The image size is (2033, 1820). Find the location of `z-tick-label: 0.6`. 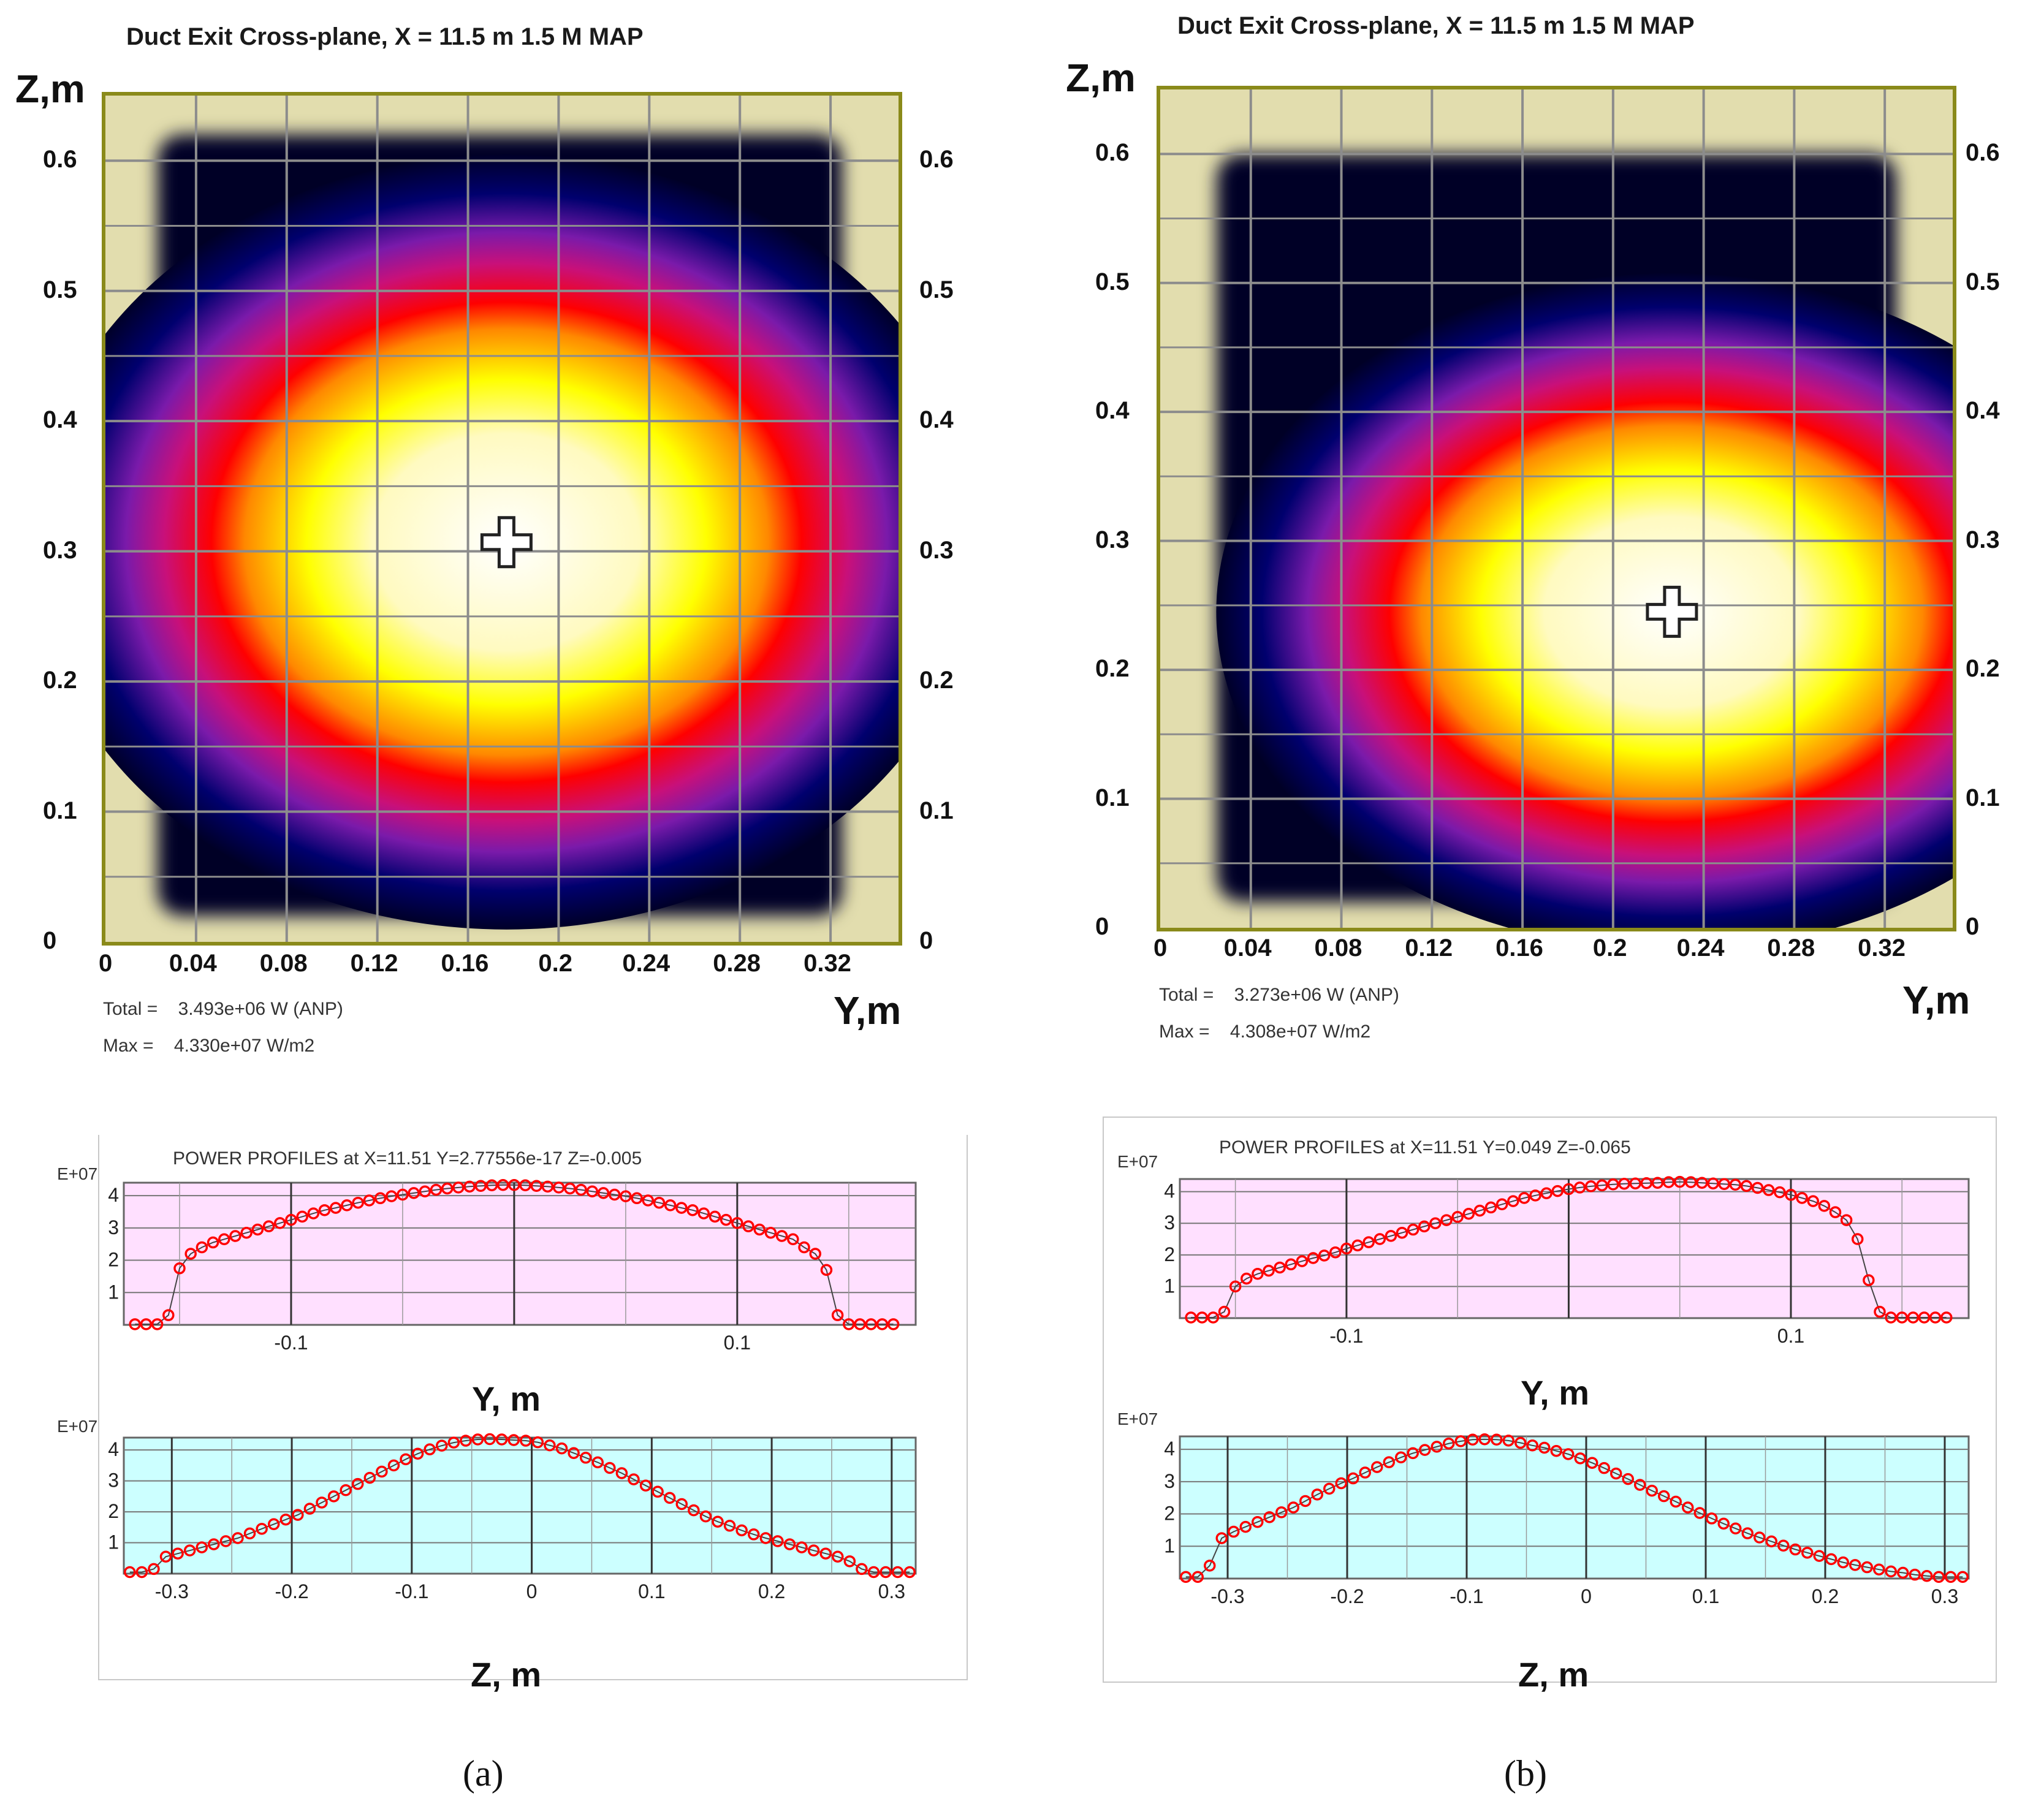

z-tick-label: 0.6 is located at coordinates (1983, 153).